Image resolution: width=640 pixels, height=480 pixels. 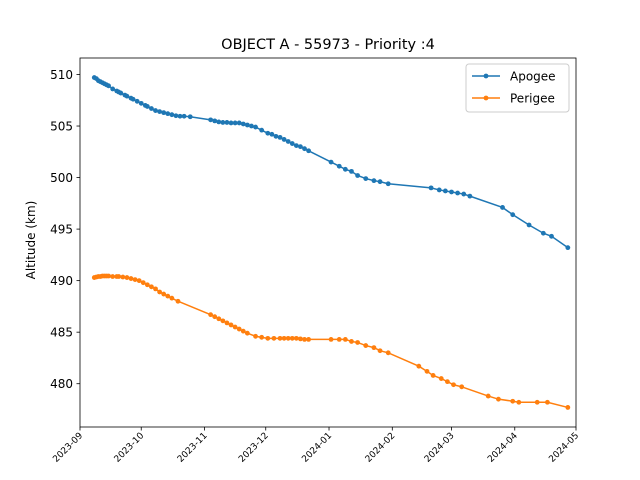 I want to click on legend-label-apogee: Apogee, so click(x=533, y=77).